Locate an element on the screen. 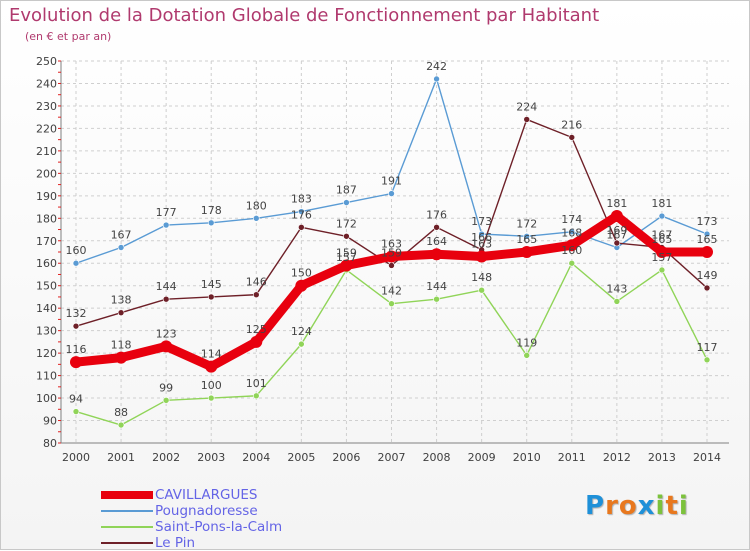  data-label-le-pin: 144 is located at coordinates (166, 286).